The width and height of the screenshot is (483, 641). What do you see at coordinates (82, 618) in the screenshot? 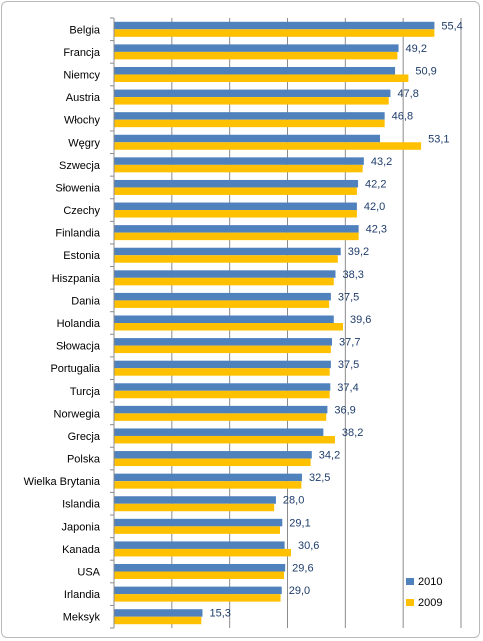
I see `category-label: Meksyk` at bounding box center [82, 618].